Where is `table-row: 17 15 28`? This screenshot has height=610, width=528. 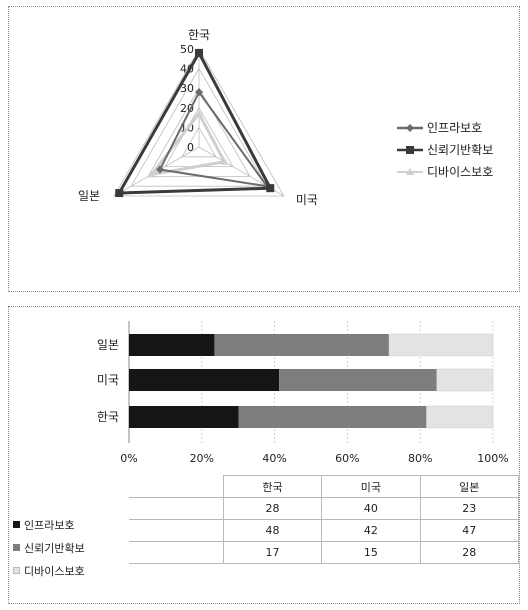
table-row: 17 15 28 is located at coordinates (324, 552).